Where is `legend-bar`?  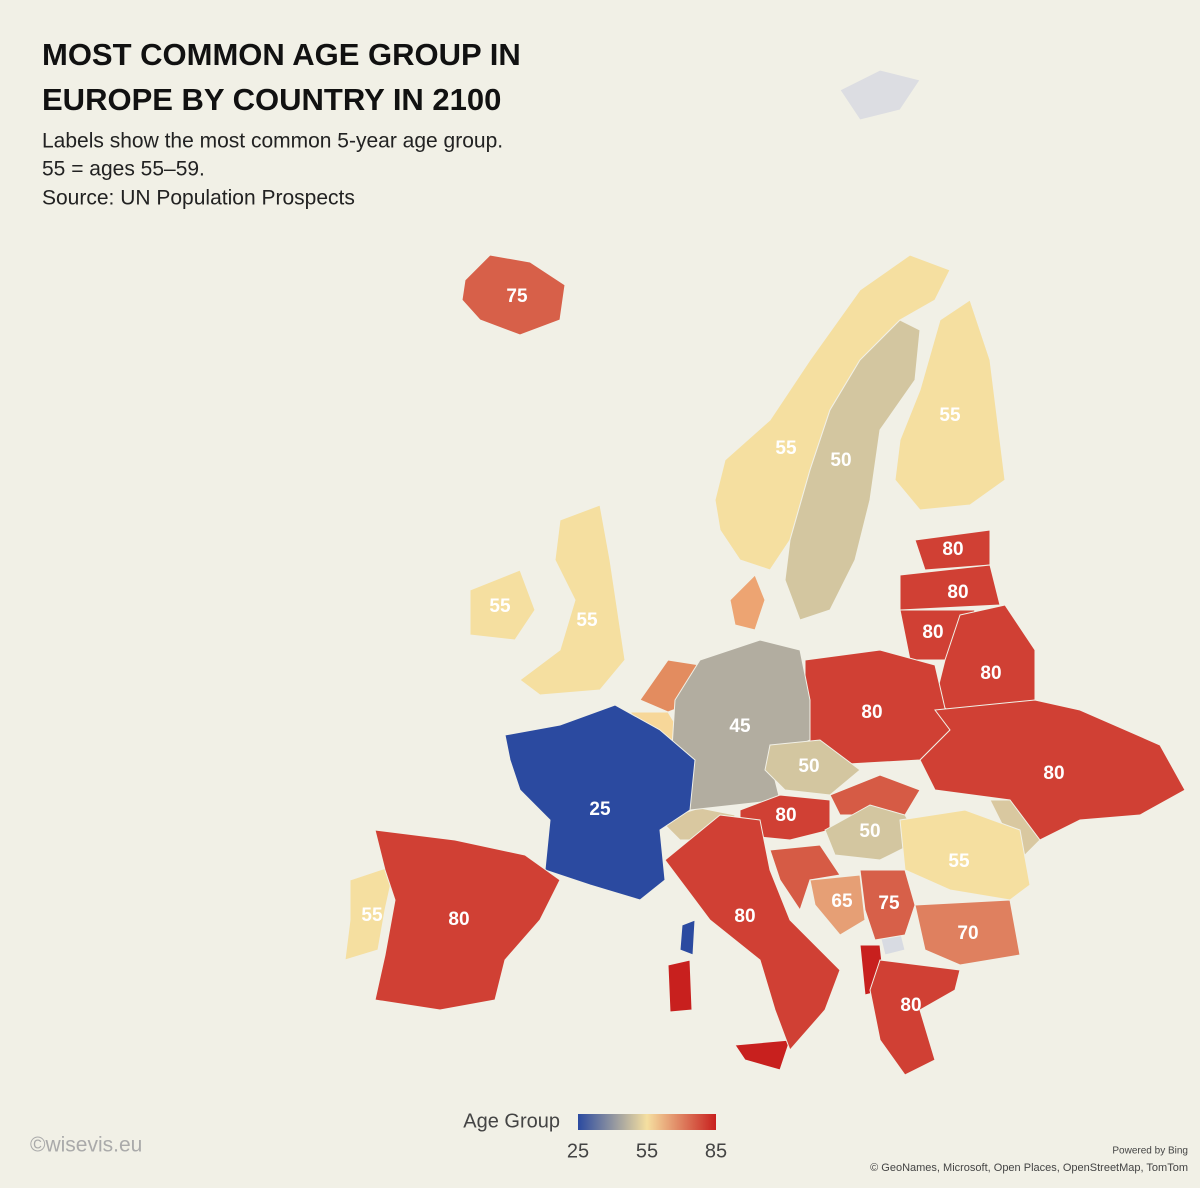
legend-bar is located at coordinates (647, 1122).